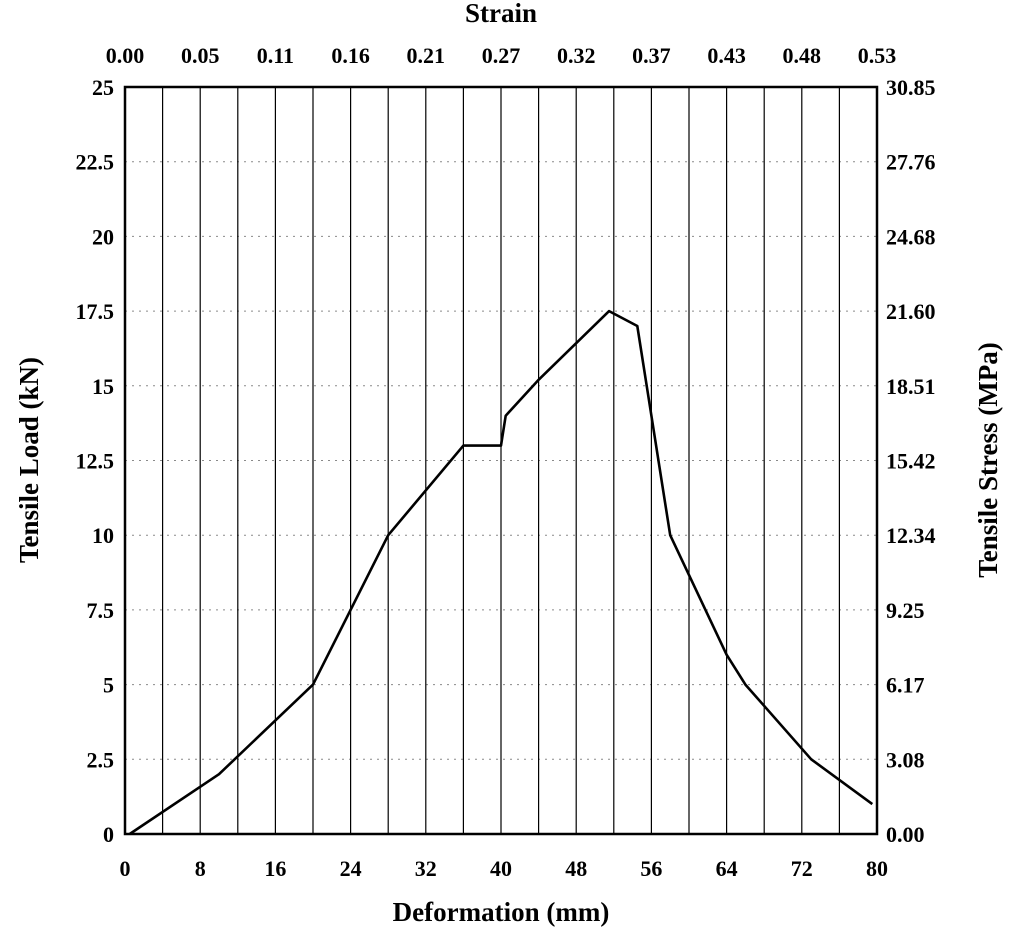 Image resolution: width=1011 pixels, height=937 pixels. Describe the element at coordinates (426, 868) in the screenshot. I see `x-tick-label: 32` at that location.